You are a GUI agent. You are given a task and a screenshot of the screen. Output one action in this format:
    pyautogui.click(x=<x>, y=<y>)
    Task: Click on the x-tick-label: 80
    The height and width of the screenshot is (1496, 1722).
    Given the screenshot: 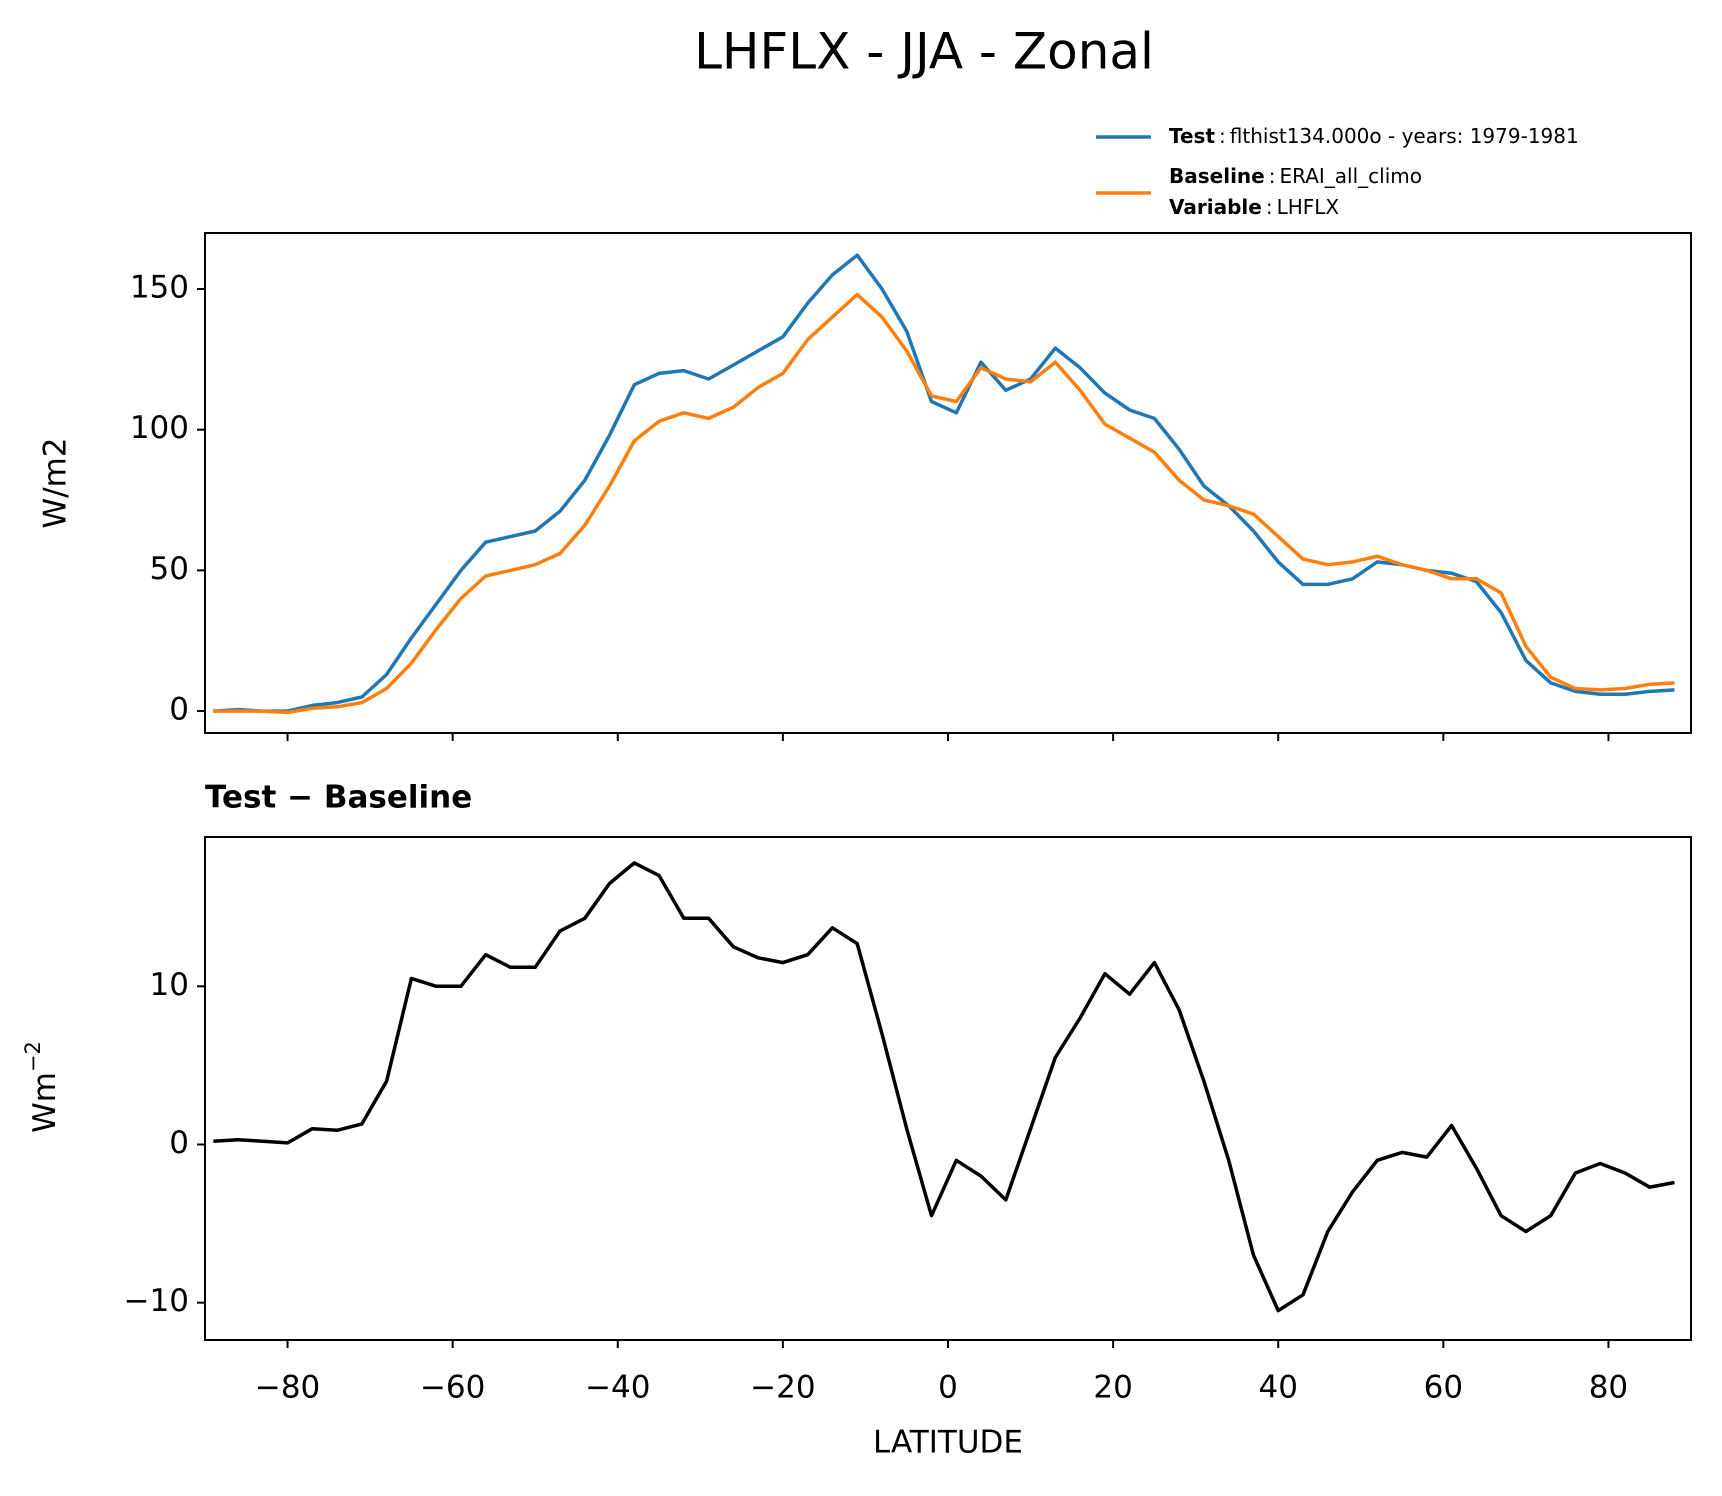 What is the action you would take?
    pyautogui.click(x=1608, y=1388)
    